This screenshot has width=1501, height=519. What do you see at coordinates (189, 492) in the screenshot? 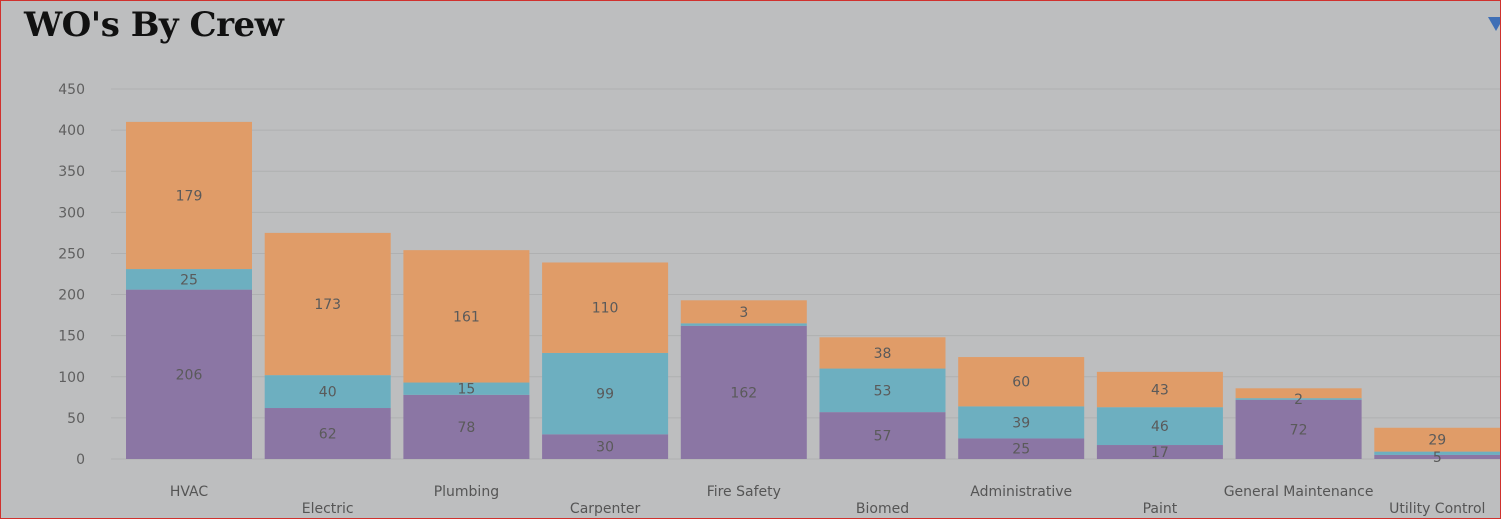
I see `x-tick-label: HVAC` at bounding box center [189, 492].